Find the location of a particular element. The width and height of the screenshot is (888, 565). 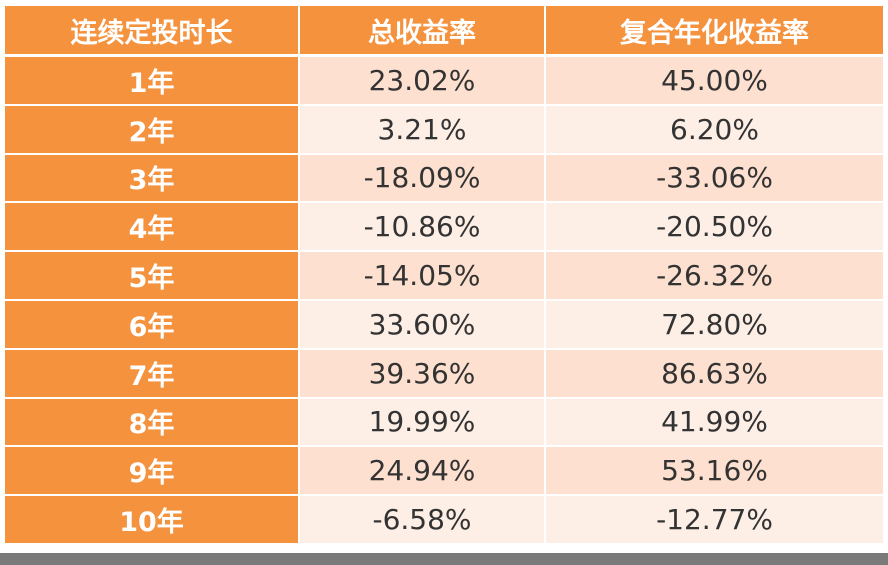

period-cell: 3年 is located at coordinates (152, 179).